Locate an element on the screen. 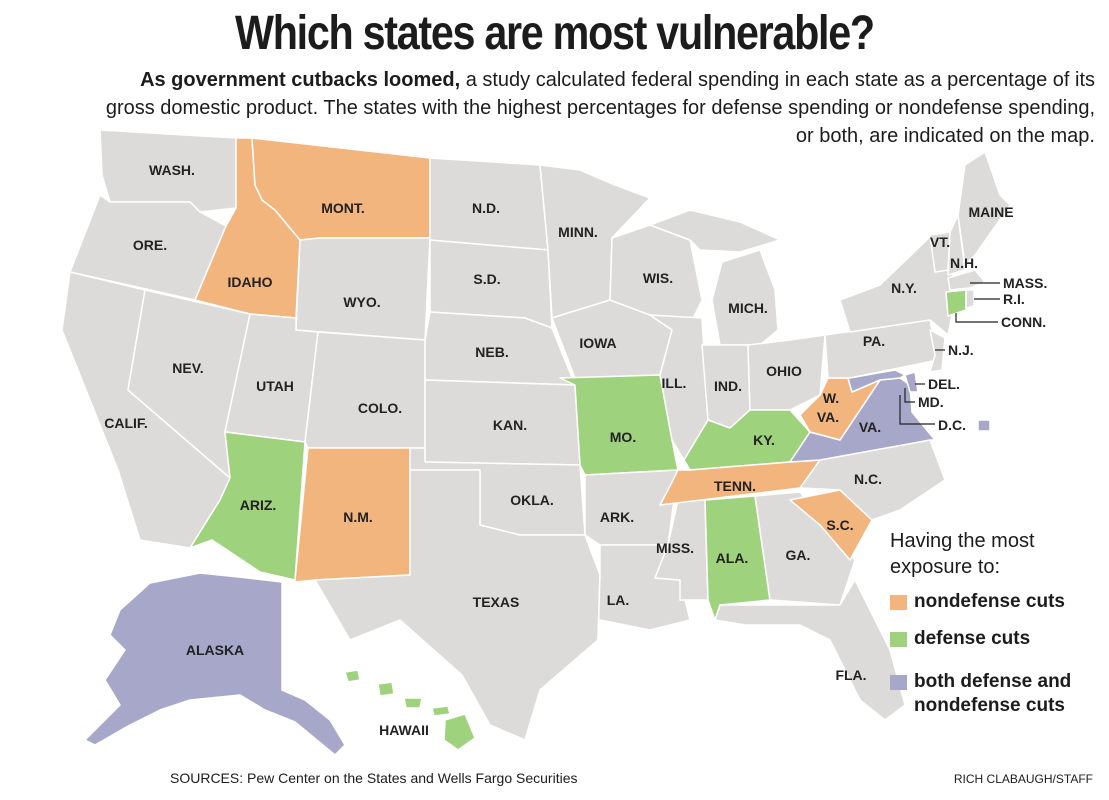 The width and height of the screenshot is (1109, 800). label-calif: CALIF. is located at coordinates (126, 423).